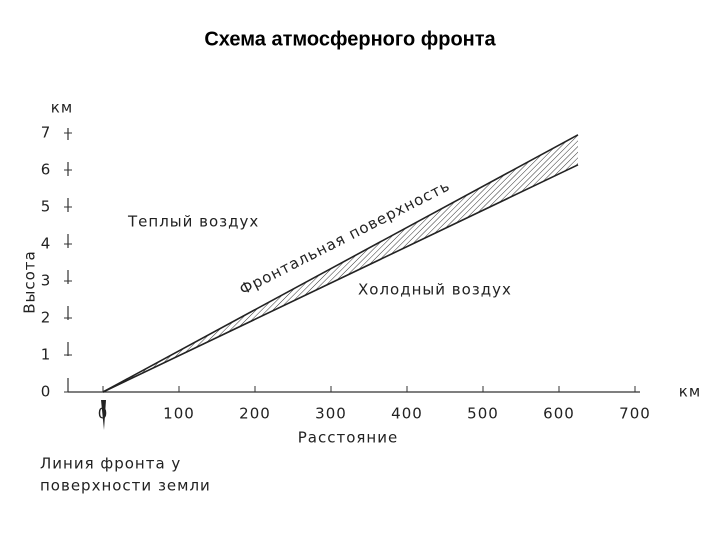 The image size is (720, 540). I want to click on y-tick-label: 4, so click(46, 244).